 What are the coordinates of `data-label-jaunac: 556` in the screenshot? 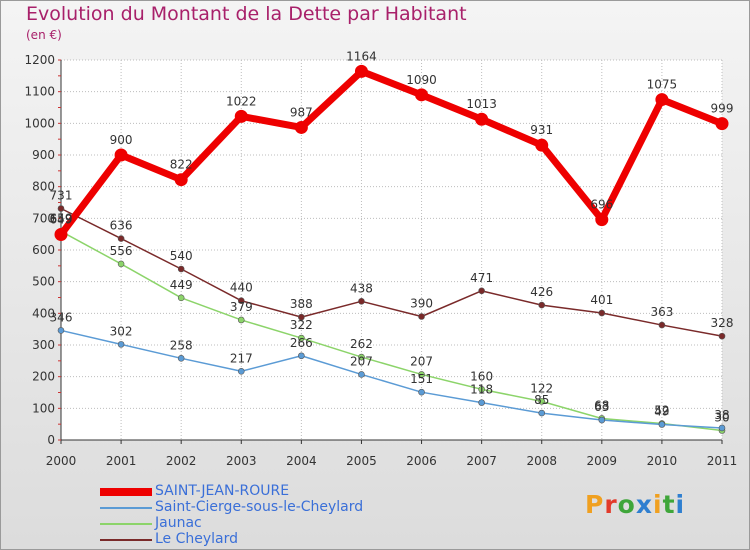 It's located at (121, 251).